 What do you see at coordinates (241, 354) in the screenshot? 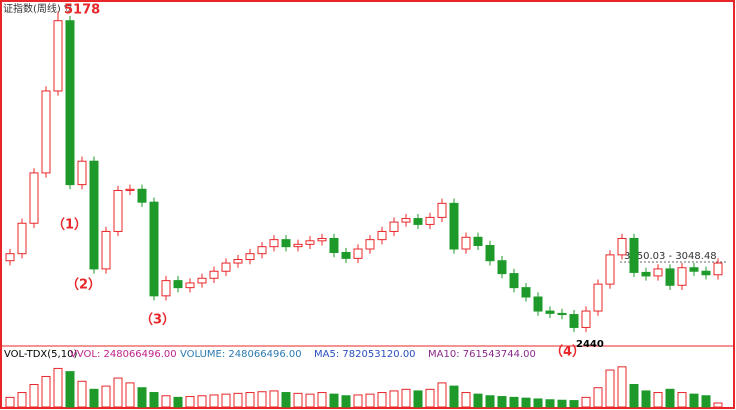
I see `volume-header: VOLUME: 248066496.00` at bounding box center [241, 354].